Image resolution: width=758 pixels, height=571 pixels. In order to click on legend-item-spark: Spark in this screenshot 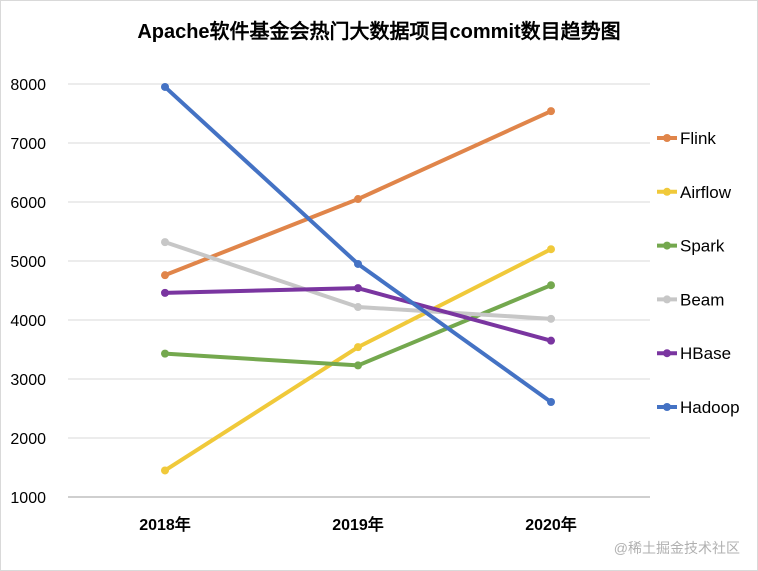, I will do `click(691, 246)`.